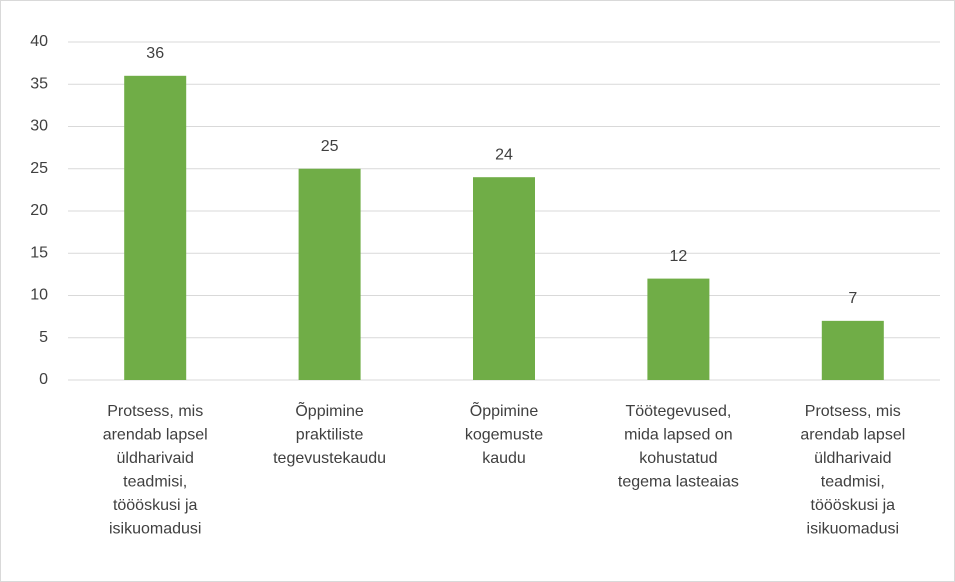  I want to click on data-label: 7, so click(852, 298).